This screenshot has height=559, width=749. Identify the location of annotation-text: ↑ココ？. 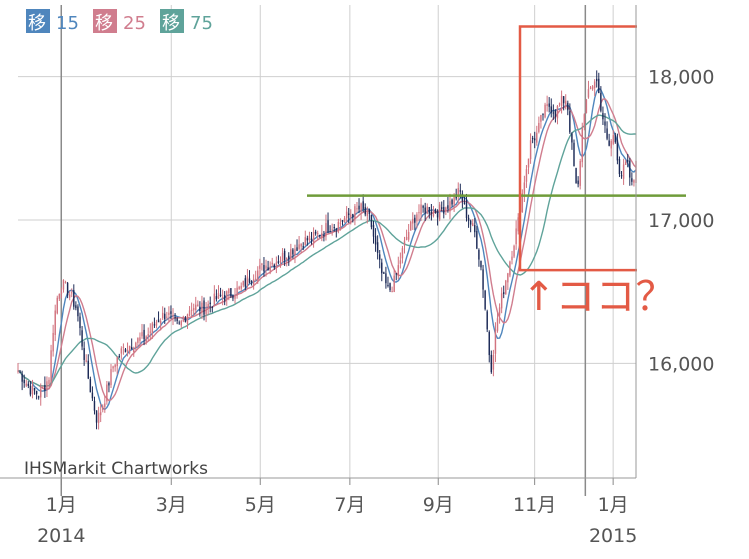
(599, 297).